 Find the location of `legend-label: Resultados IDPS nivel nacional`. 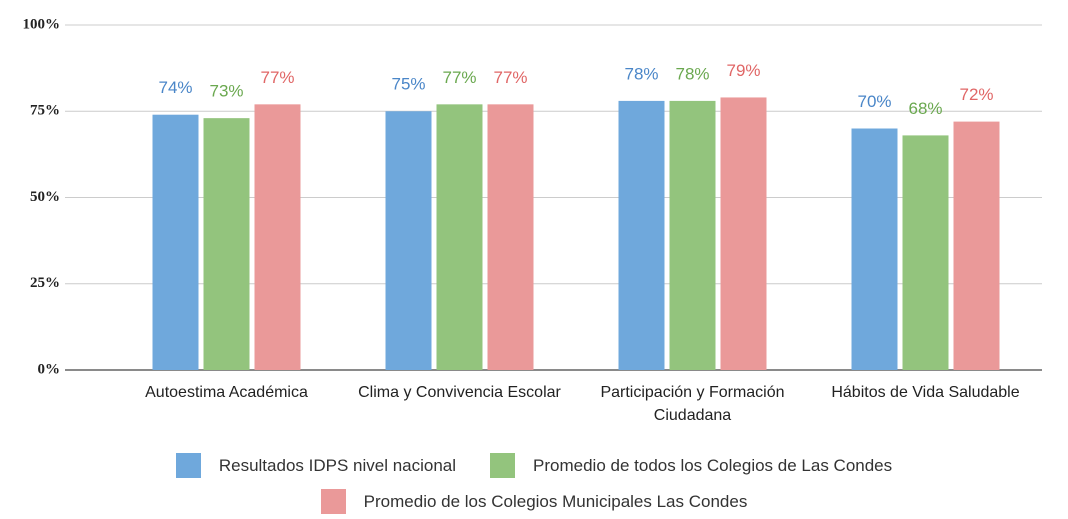

legend-label: Resultados IDPS nivel nacional is located at coordinates (337, 465).